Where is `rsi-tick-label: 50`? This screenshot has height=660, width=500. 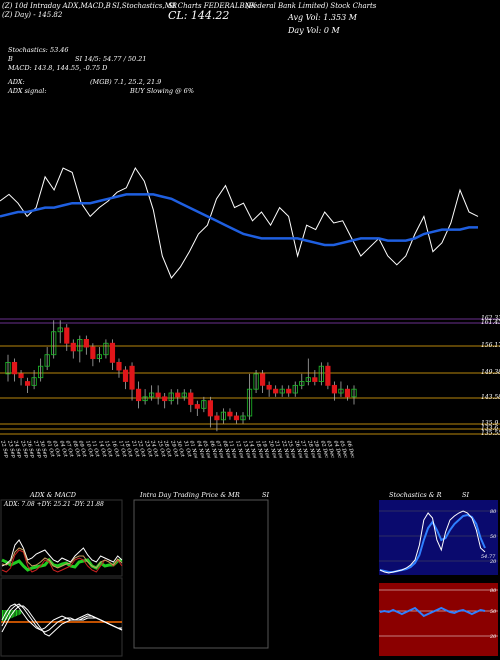
rsi-tick-label: 50 is located at coordinates (493, 612).